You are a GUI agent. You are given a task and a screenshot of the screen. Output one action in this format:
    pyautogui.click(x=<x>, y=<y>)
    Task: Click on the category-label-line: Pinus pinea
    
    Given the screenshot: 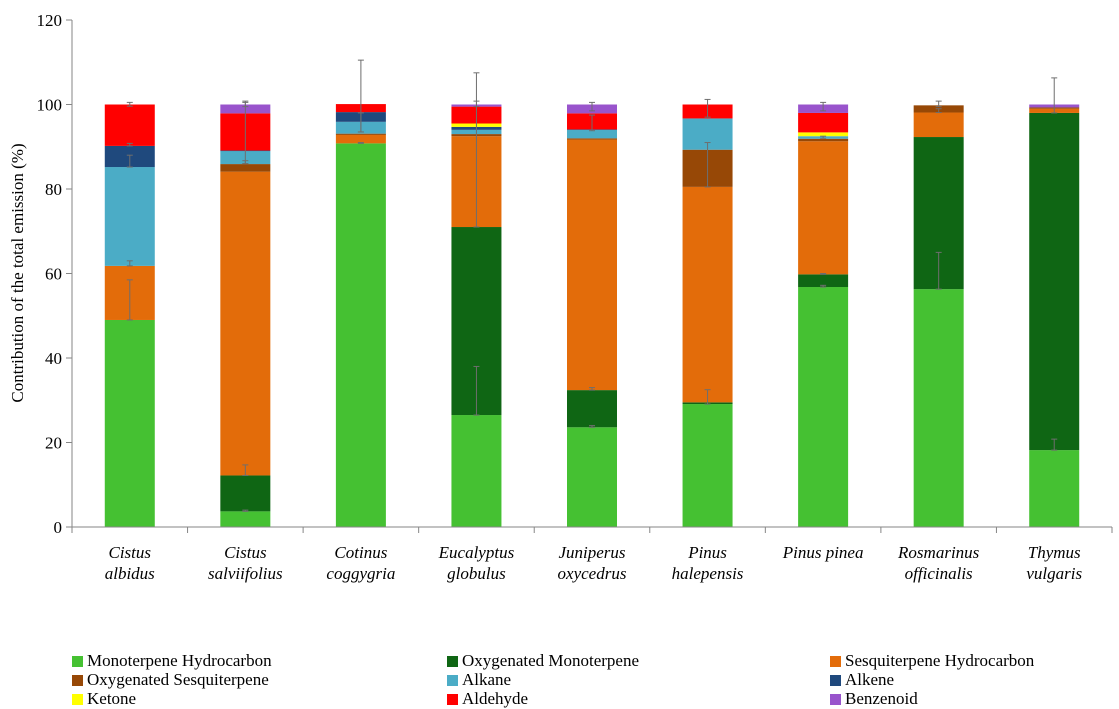 What is the action you would take?
    pyautogui.click(x=823, y=552)
    